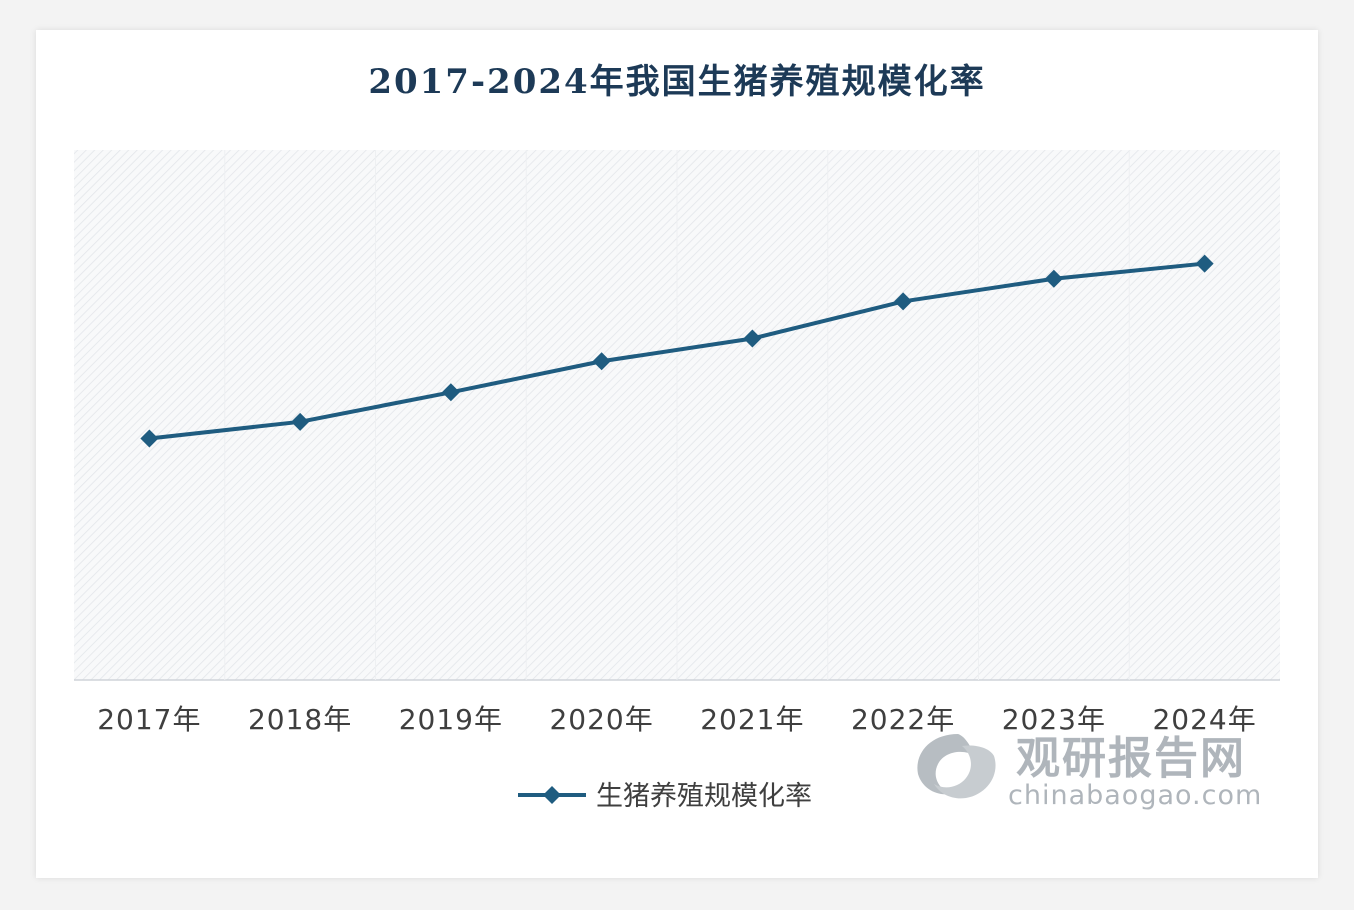 This screenshot has width=1354, height=910. What do you see at coordinates (704, 796) in the screenshot?
I see `legend-label: 生猪养殖规模化率` at bounding box center [704, 796].